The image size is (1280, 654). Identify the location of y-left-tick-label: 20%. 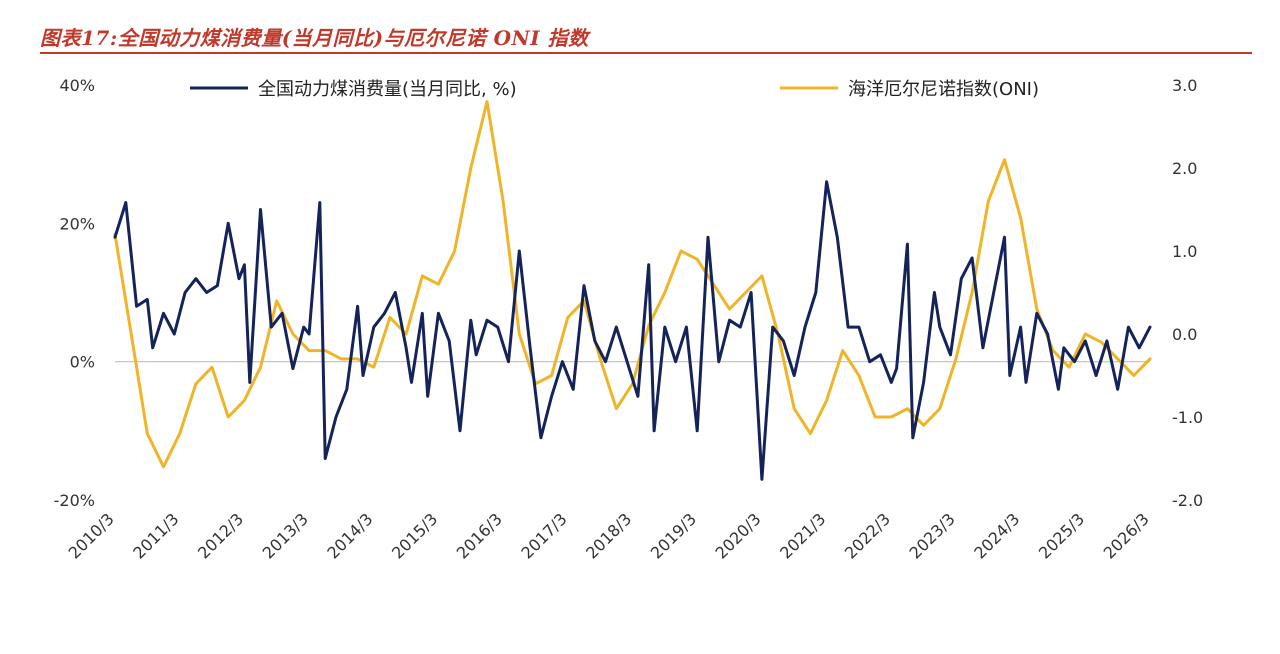
(77, 223).